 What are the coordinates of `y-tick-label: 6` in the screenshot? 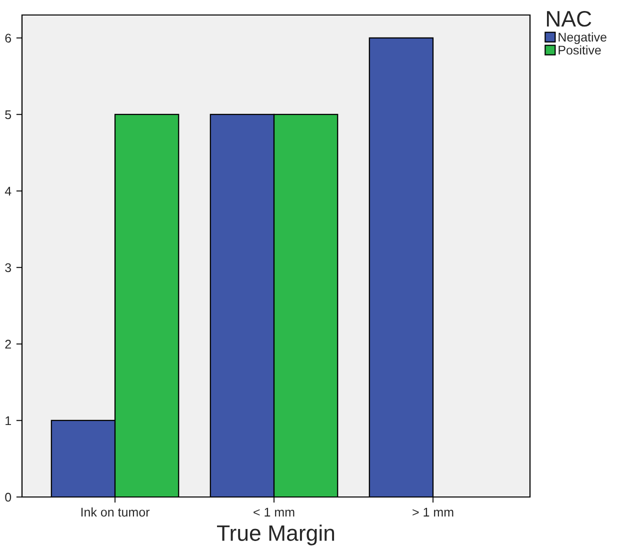 It's located at (8, 38).